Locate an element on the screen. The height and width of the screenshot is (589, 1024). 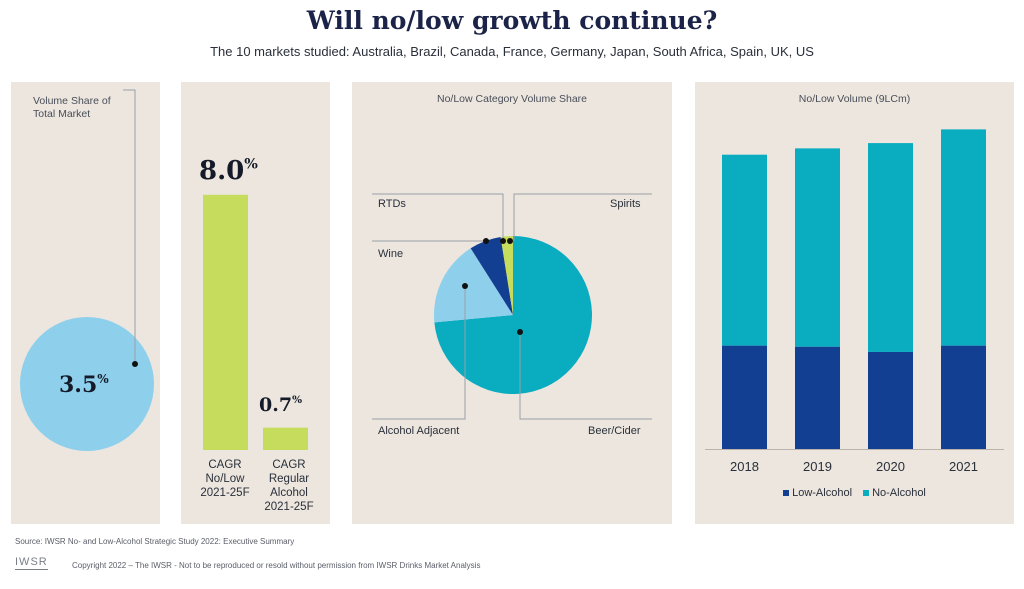
low-alcohol-swatch is located at coordinates (786, 493).